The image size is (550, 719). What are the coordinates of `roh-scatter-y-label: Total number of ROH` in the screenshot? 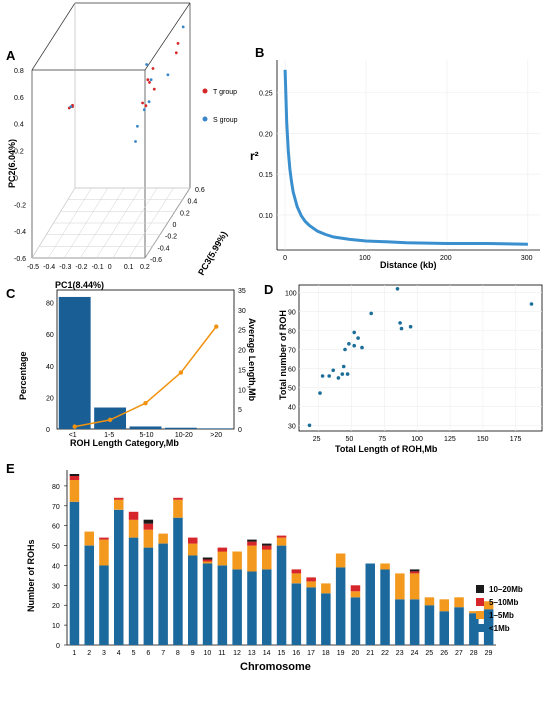 It's located at (283, 355).